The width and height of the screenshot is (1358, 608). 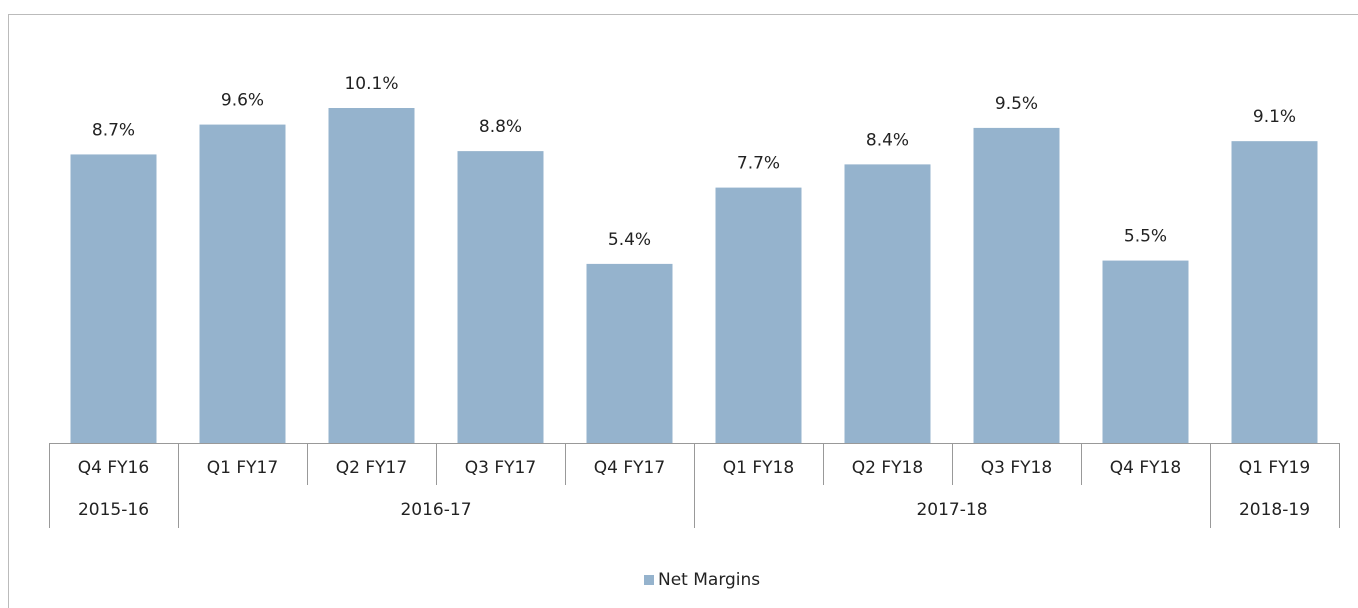 I want to click on x-tick-label: Q3 FY17, so click(x=500, y=468).